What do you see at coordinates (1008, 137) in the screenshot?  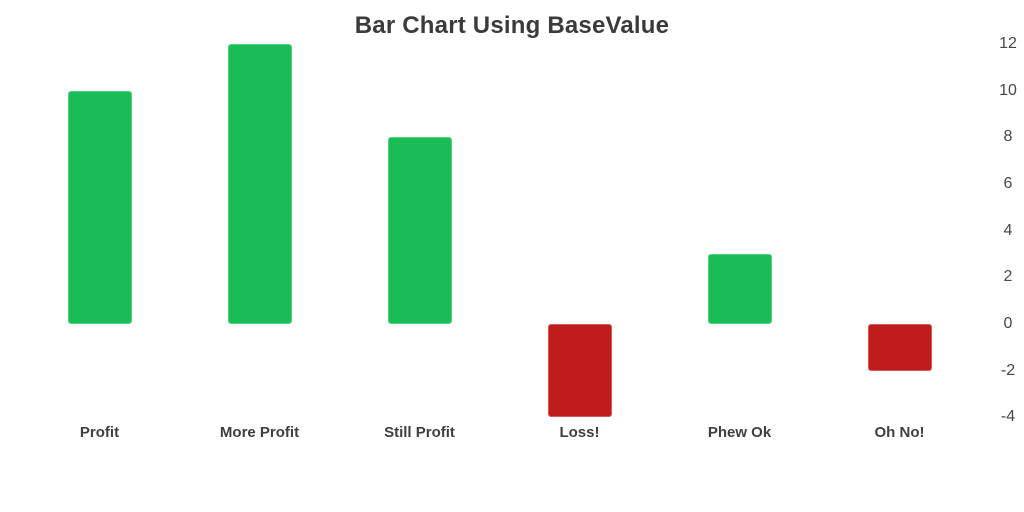 I see `y-tick-label-8: 8` at bounding box center [1008, 137].